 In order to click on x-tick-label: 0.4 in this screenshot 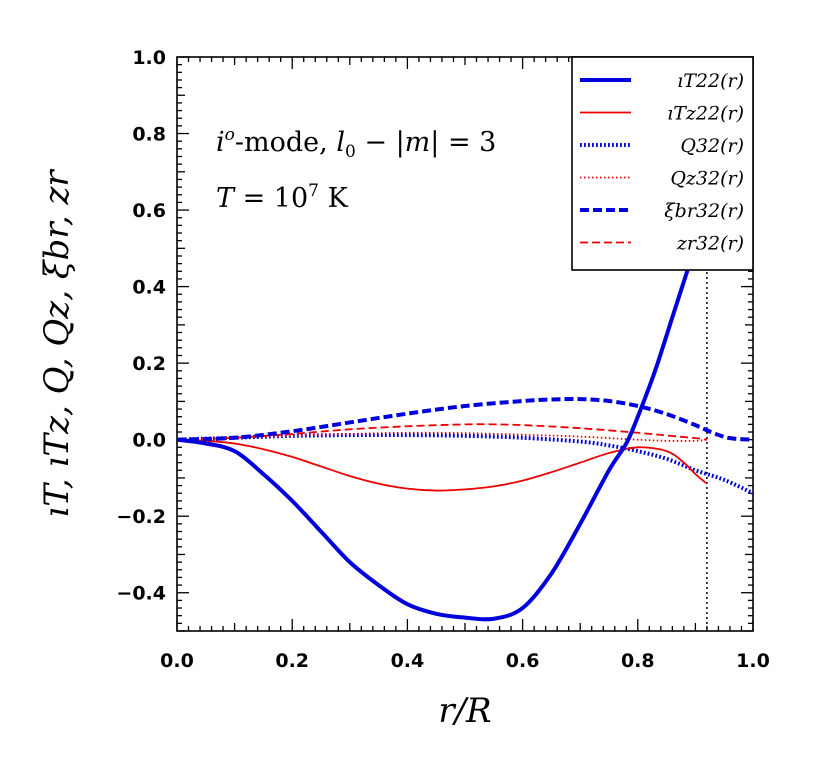, I will do `click(408, 661)`.